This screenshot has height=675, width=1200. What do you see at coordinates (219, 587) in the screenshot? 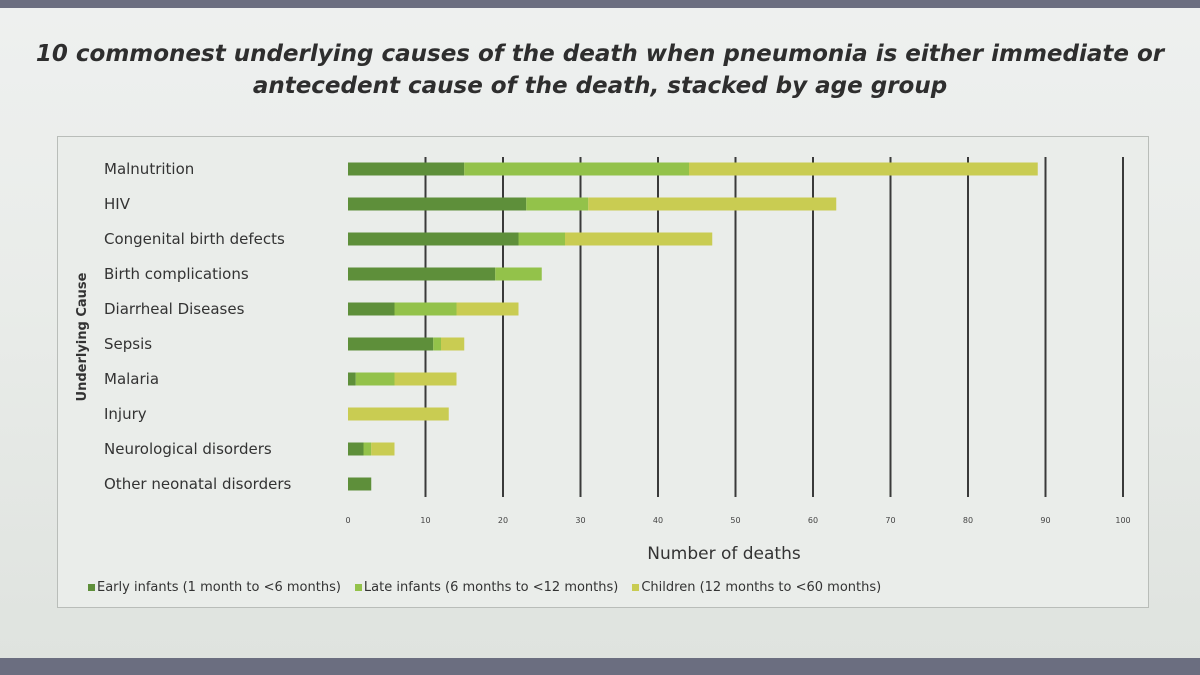
I see `legend-label-early: Early infants (1 month to <6 months)` at bounding box center [219, 587].